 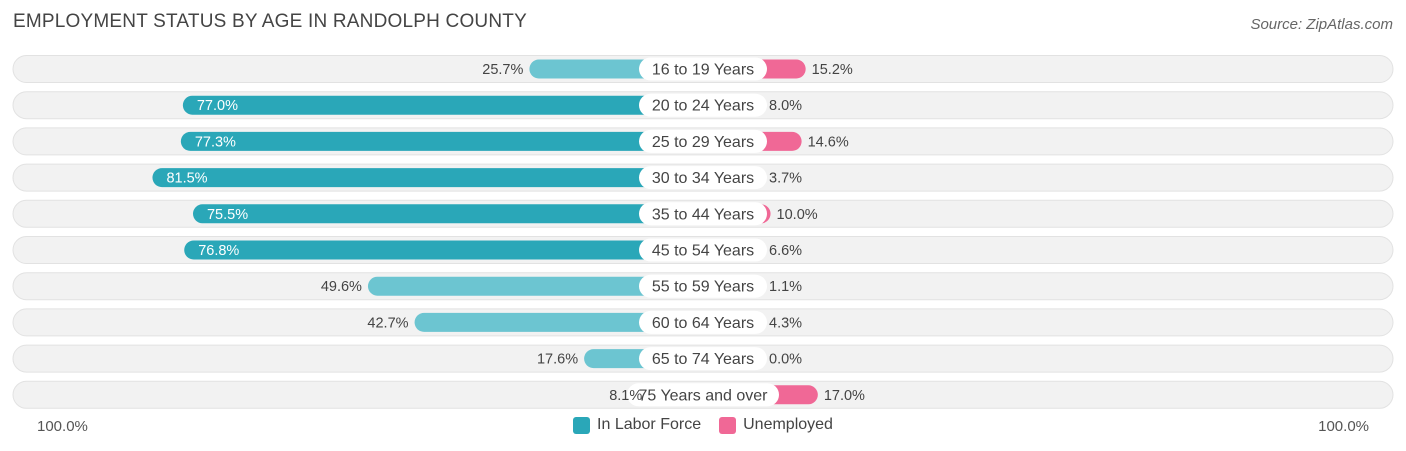 I want to click on value-label-labor: 49.6%, so click(x=341, y=287).